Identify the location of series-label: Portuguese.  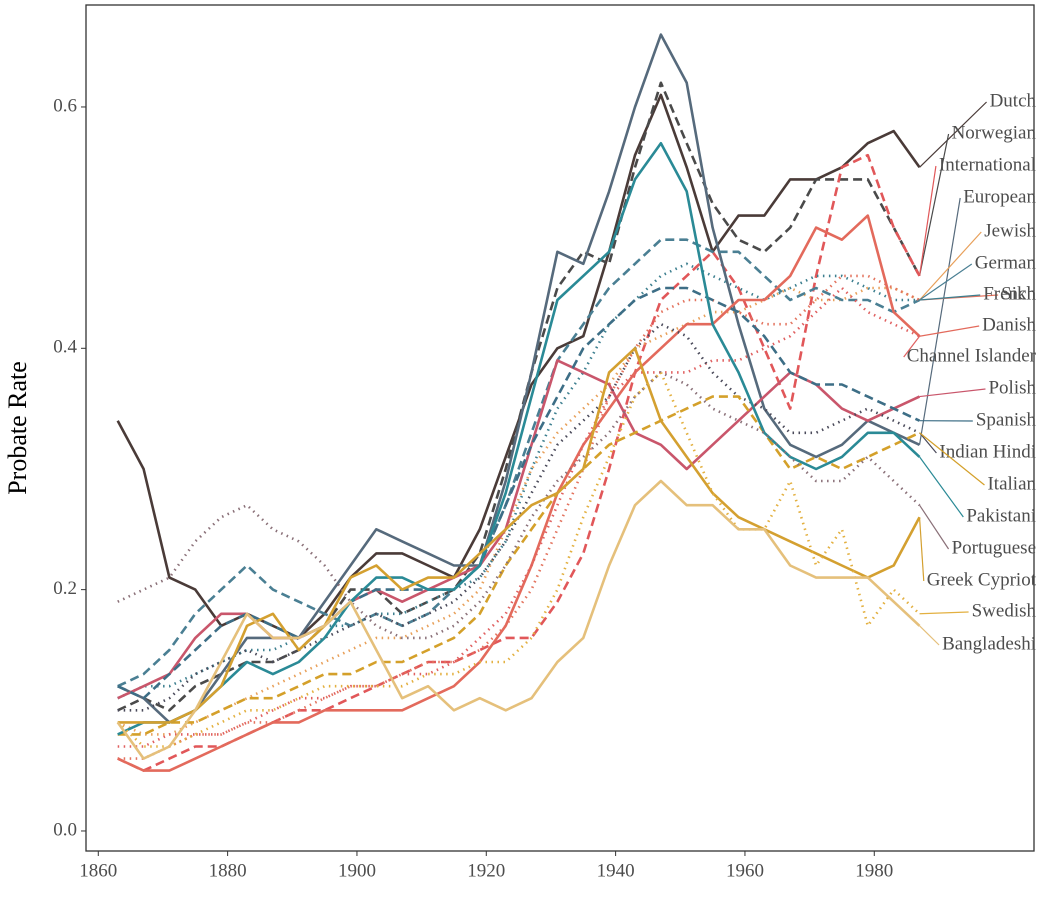
(994, 547).